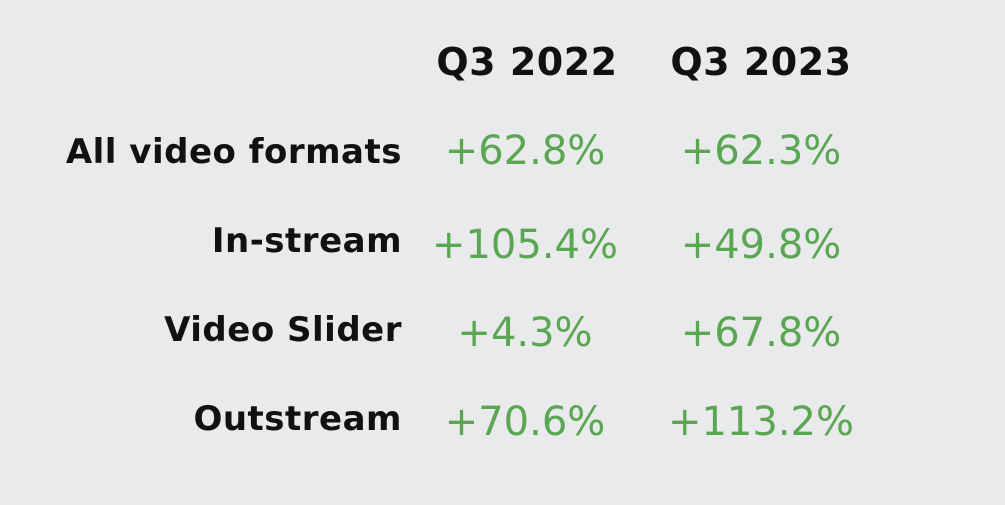 The width and height of the screenshot is (1005, 505). What do you see at coordinates (761, 245) in the screenshot?
I see `cell-in-stream-q3-2023: +49.8%` at bounding box center [761, 245].